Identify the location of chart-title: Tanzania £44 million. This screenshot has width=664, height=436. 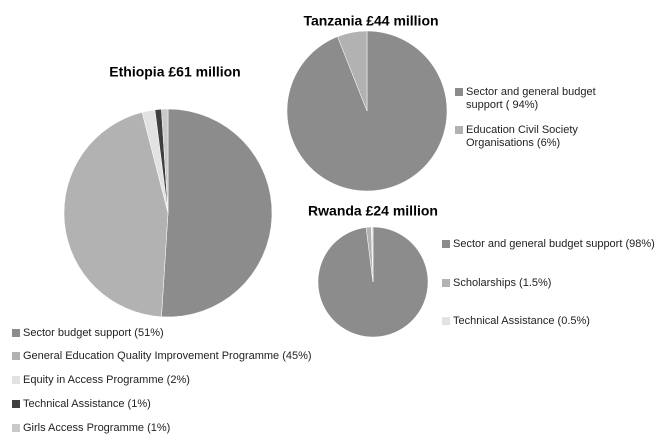
(370, 21).